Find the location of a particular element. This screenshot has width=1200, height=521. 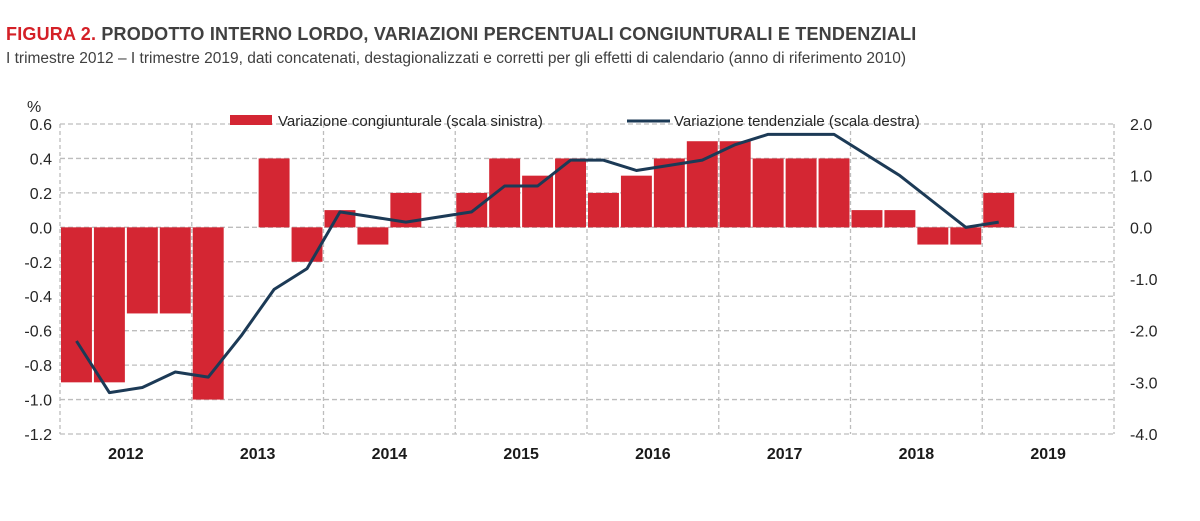

left-axis-tick: 0.2 is located at coordinates (41, 194).